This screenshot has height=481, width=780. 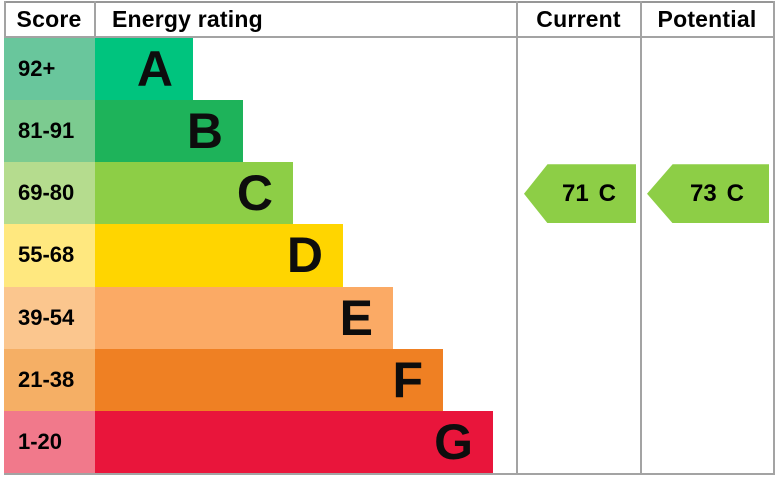 I want to click on current-column-divider, so click(x=517, y=238).